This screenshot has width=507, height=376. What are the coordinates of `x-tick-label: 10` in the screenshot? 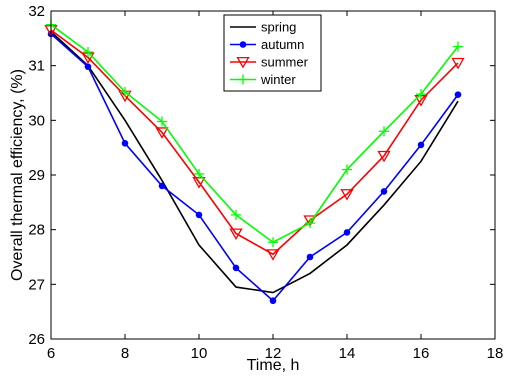 It's located at (199, 353).